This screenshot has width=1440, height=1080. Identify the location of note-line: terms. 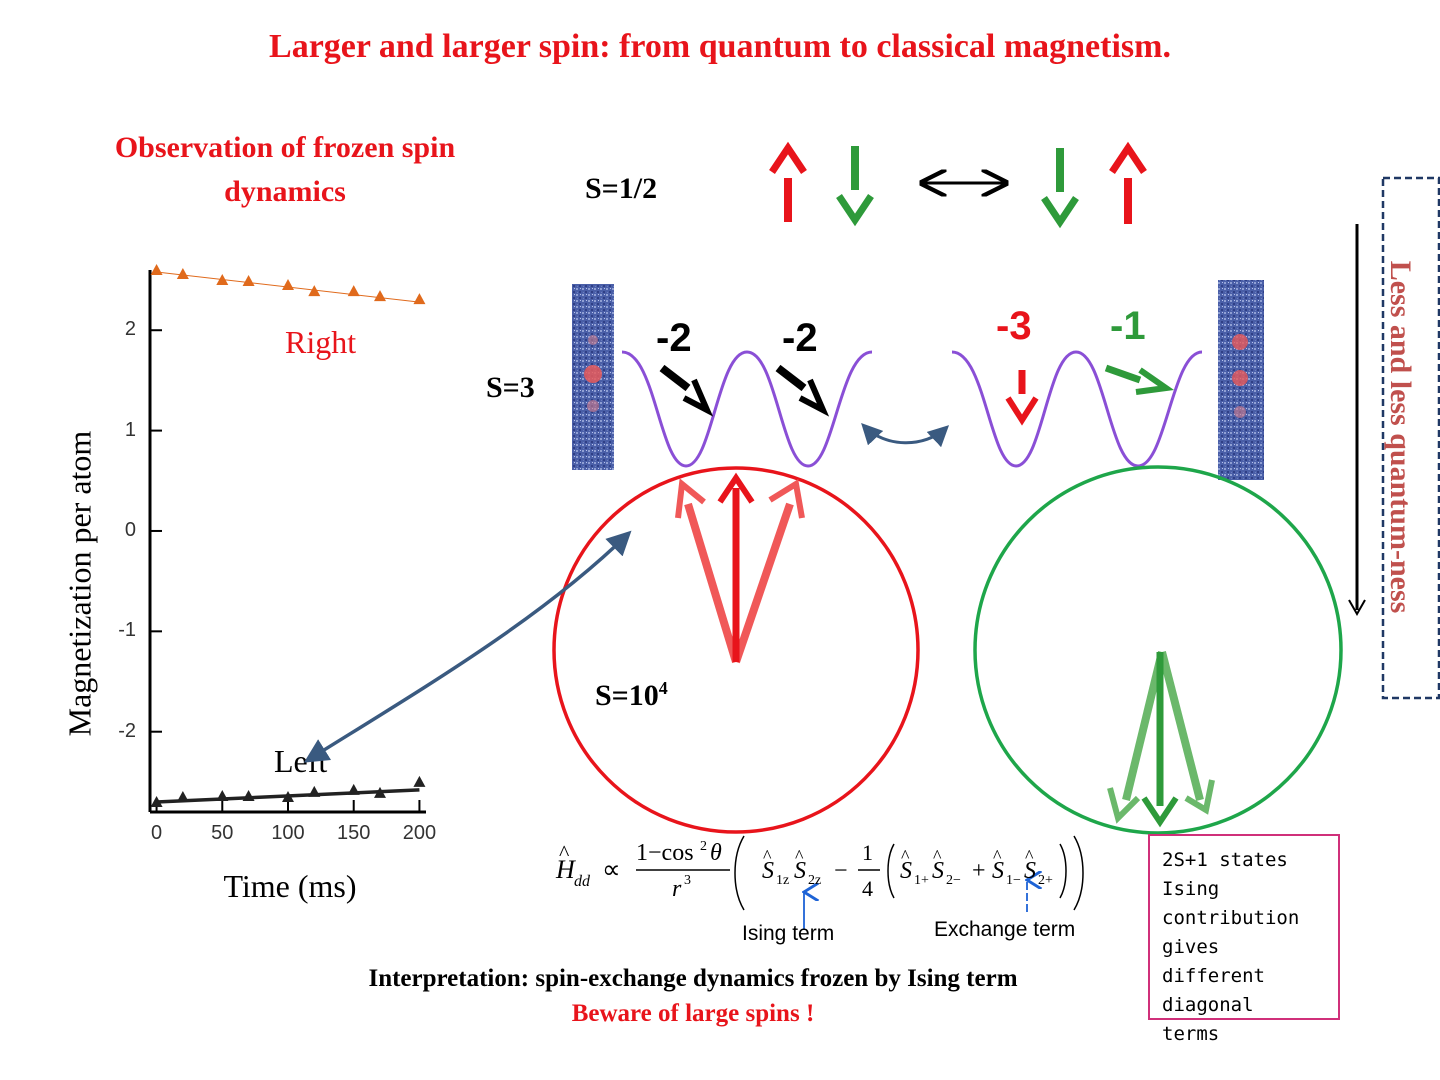
(1191, 1034).